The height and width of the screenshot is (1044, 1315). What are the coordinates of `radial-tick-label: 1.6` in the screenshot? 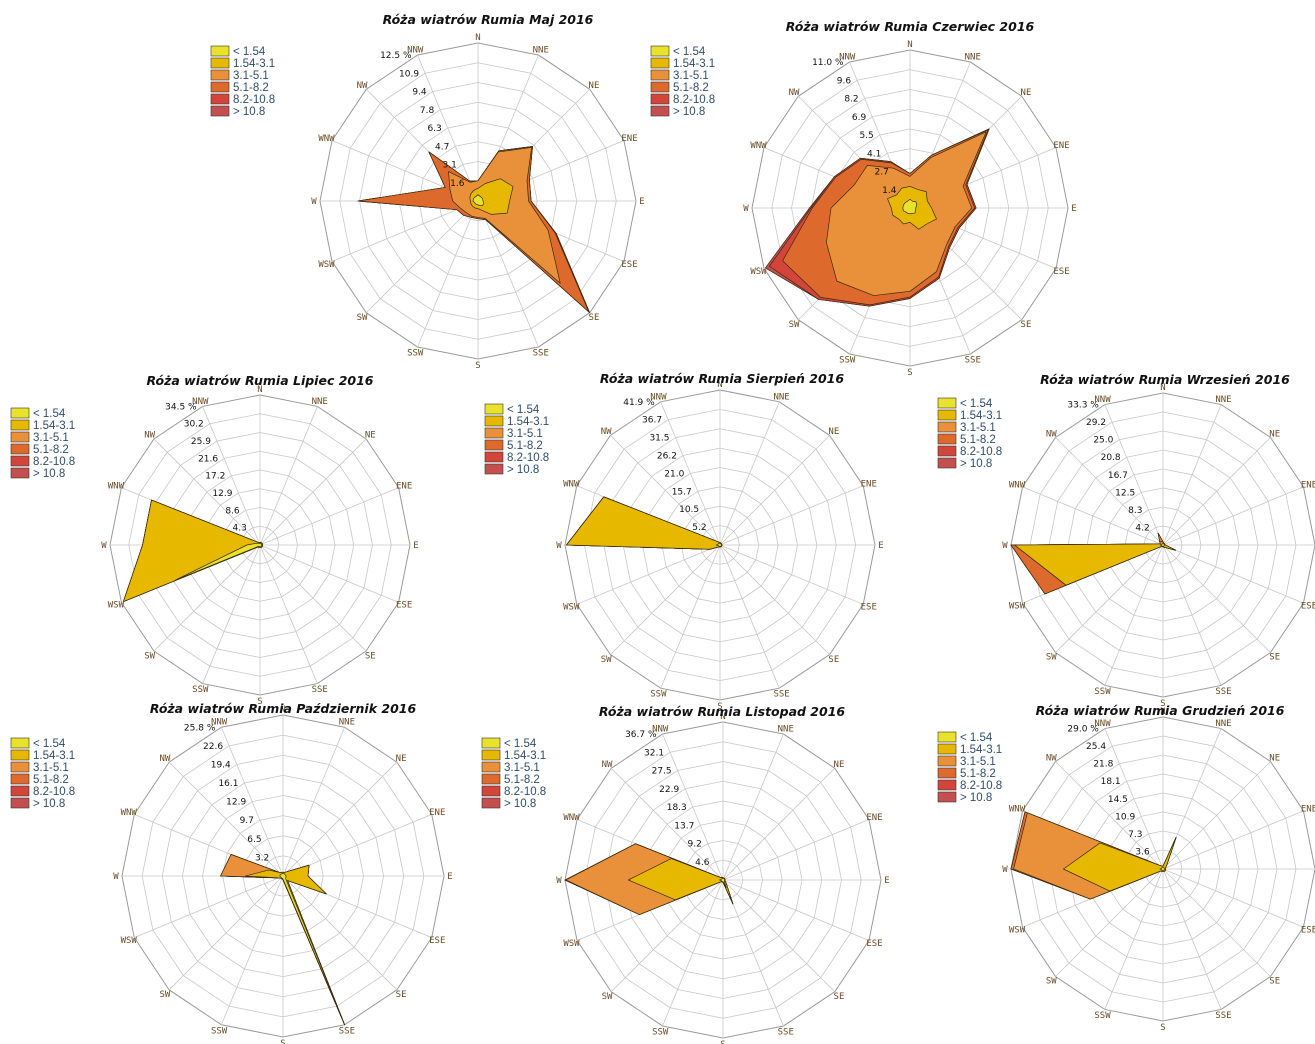 It's located at (457, 184).